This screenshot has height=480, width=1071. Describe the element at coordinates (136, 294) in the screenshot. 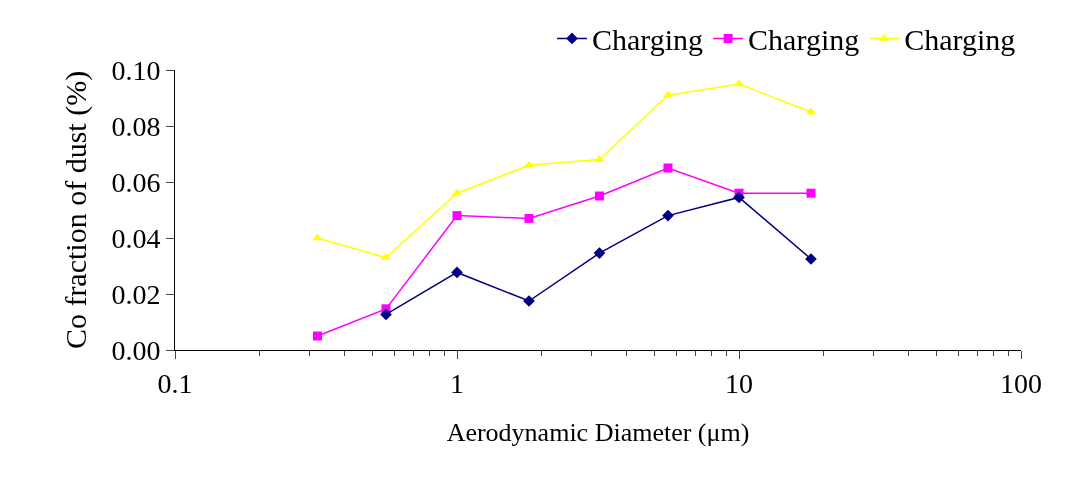

I see `y-tick-label: 0.02` at that location.